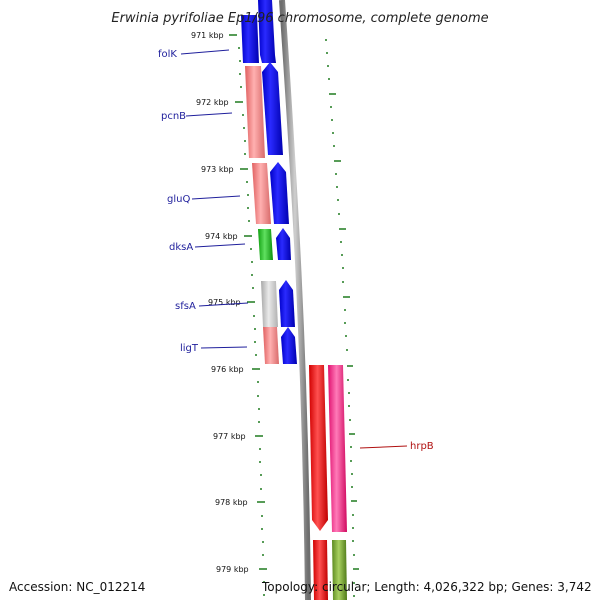 This screenshot has height=600, width=600. I want to click on feature-block-dksA, so click(265, 244).